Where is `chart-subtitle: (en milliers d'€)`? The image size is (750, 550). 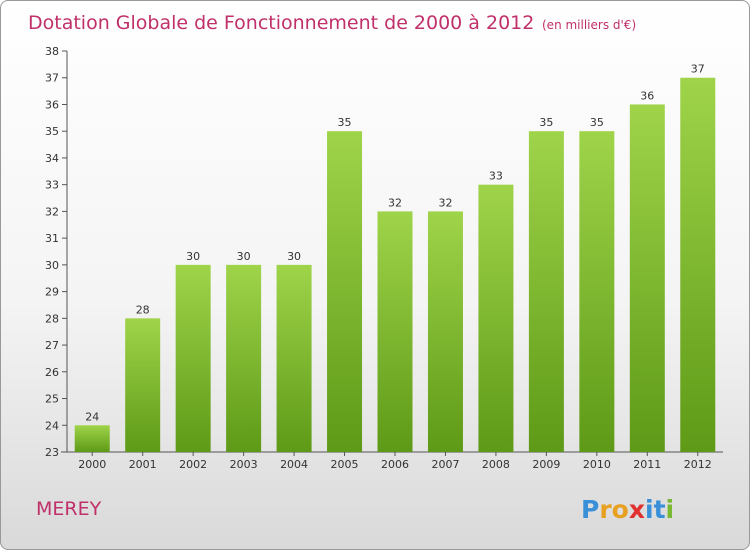
chart-subtitle: (en milliers d'€) is located at coordinates (589, 25).